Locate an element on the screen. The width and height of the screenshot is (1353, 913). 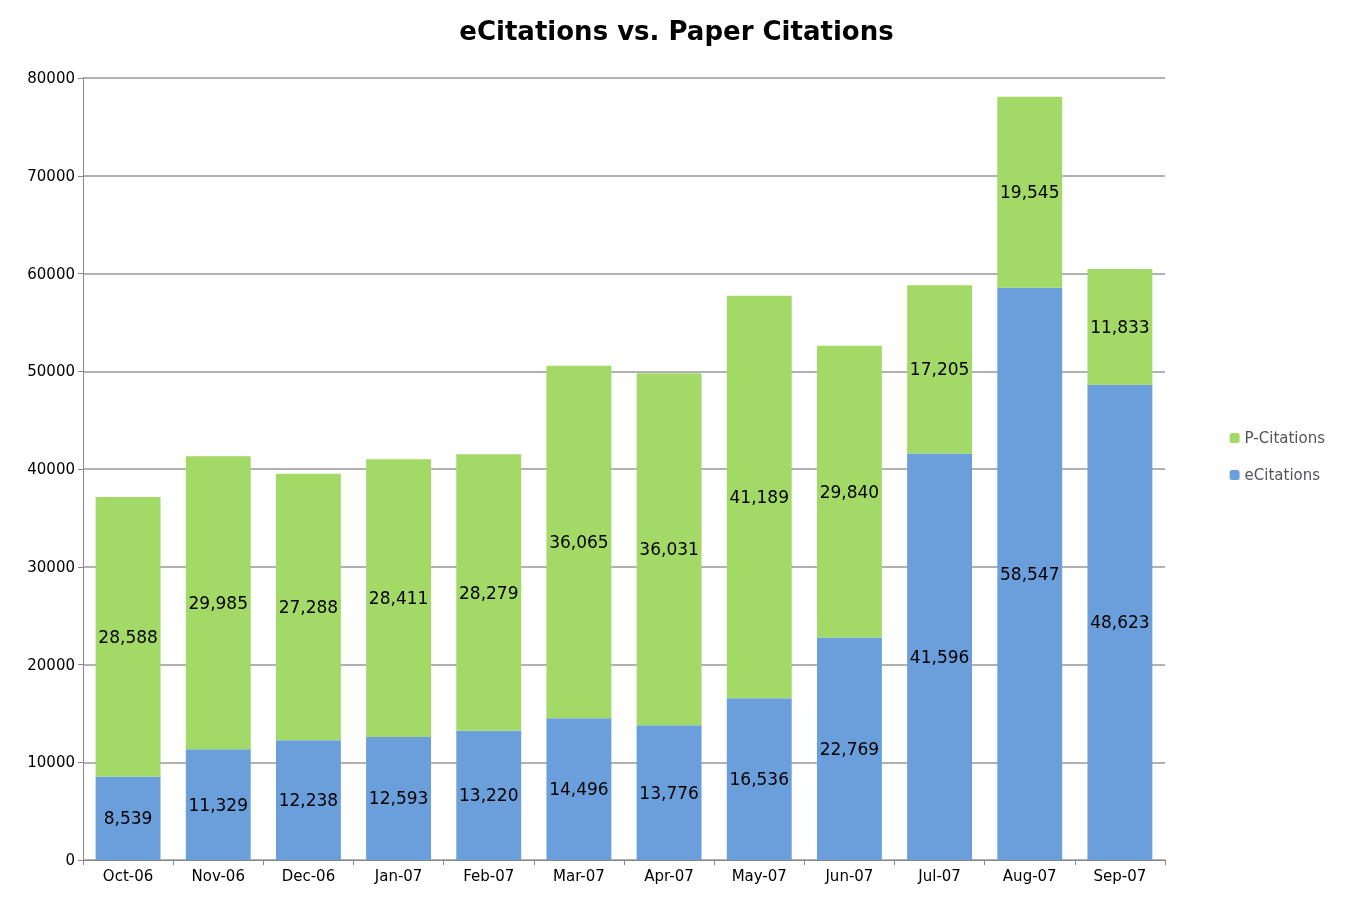
data-label: 29,985 is located at coordinates (218, 602).